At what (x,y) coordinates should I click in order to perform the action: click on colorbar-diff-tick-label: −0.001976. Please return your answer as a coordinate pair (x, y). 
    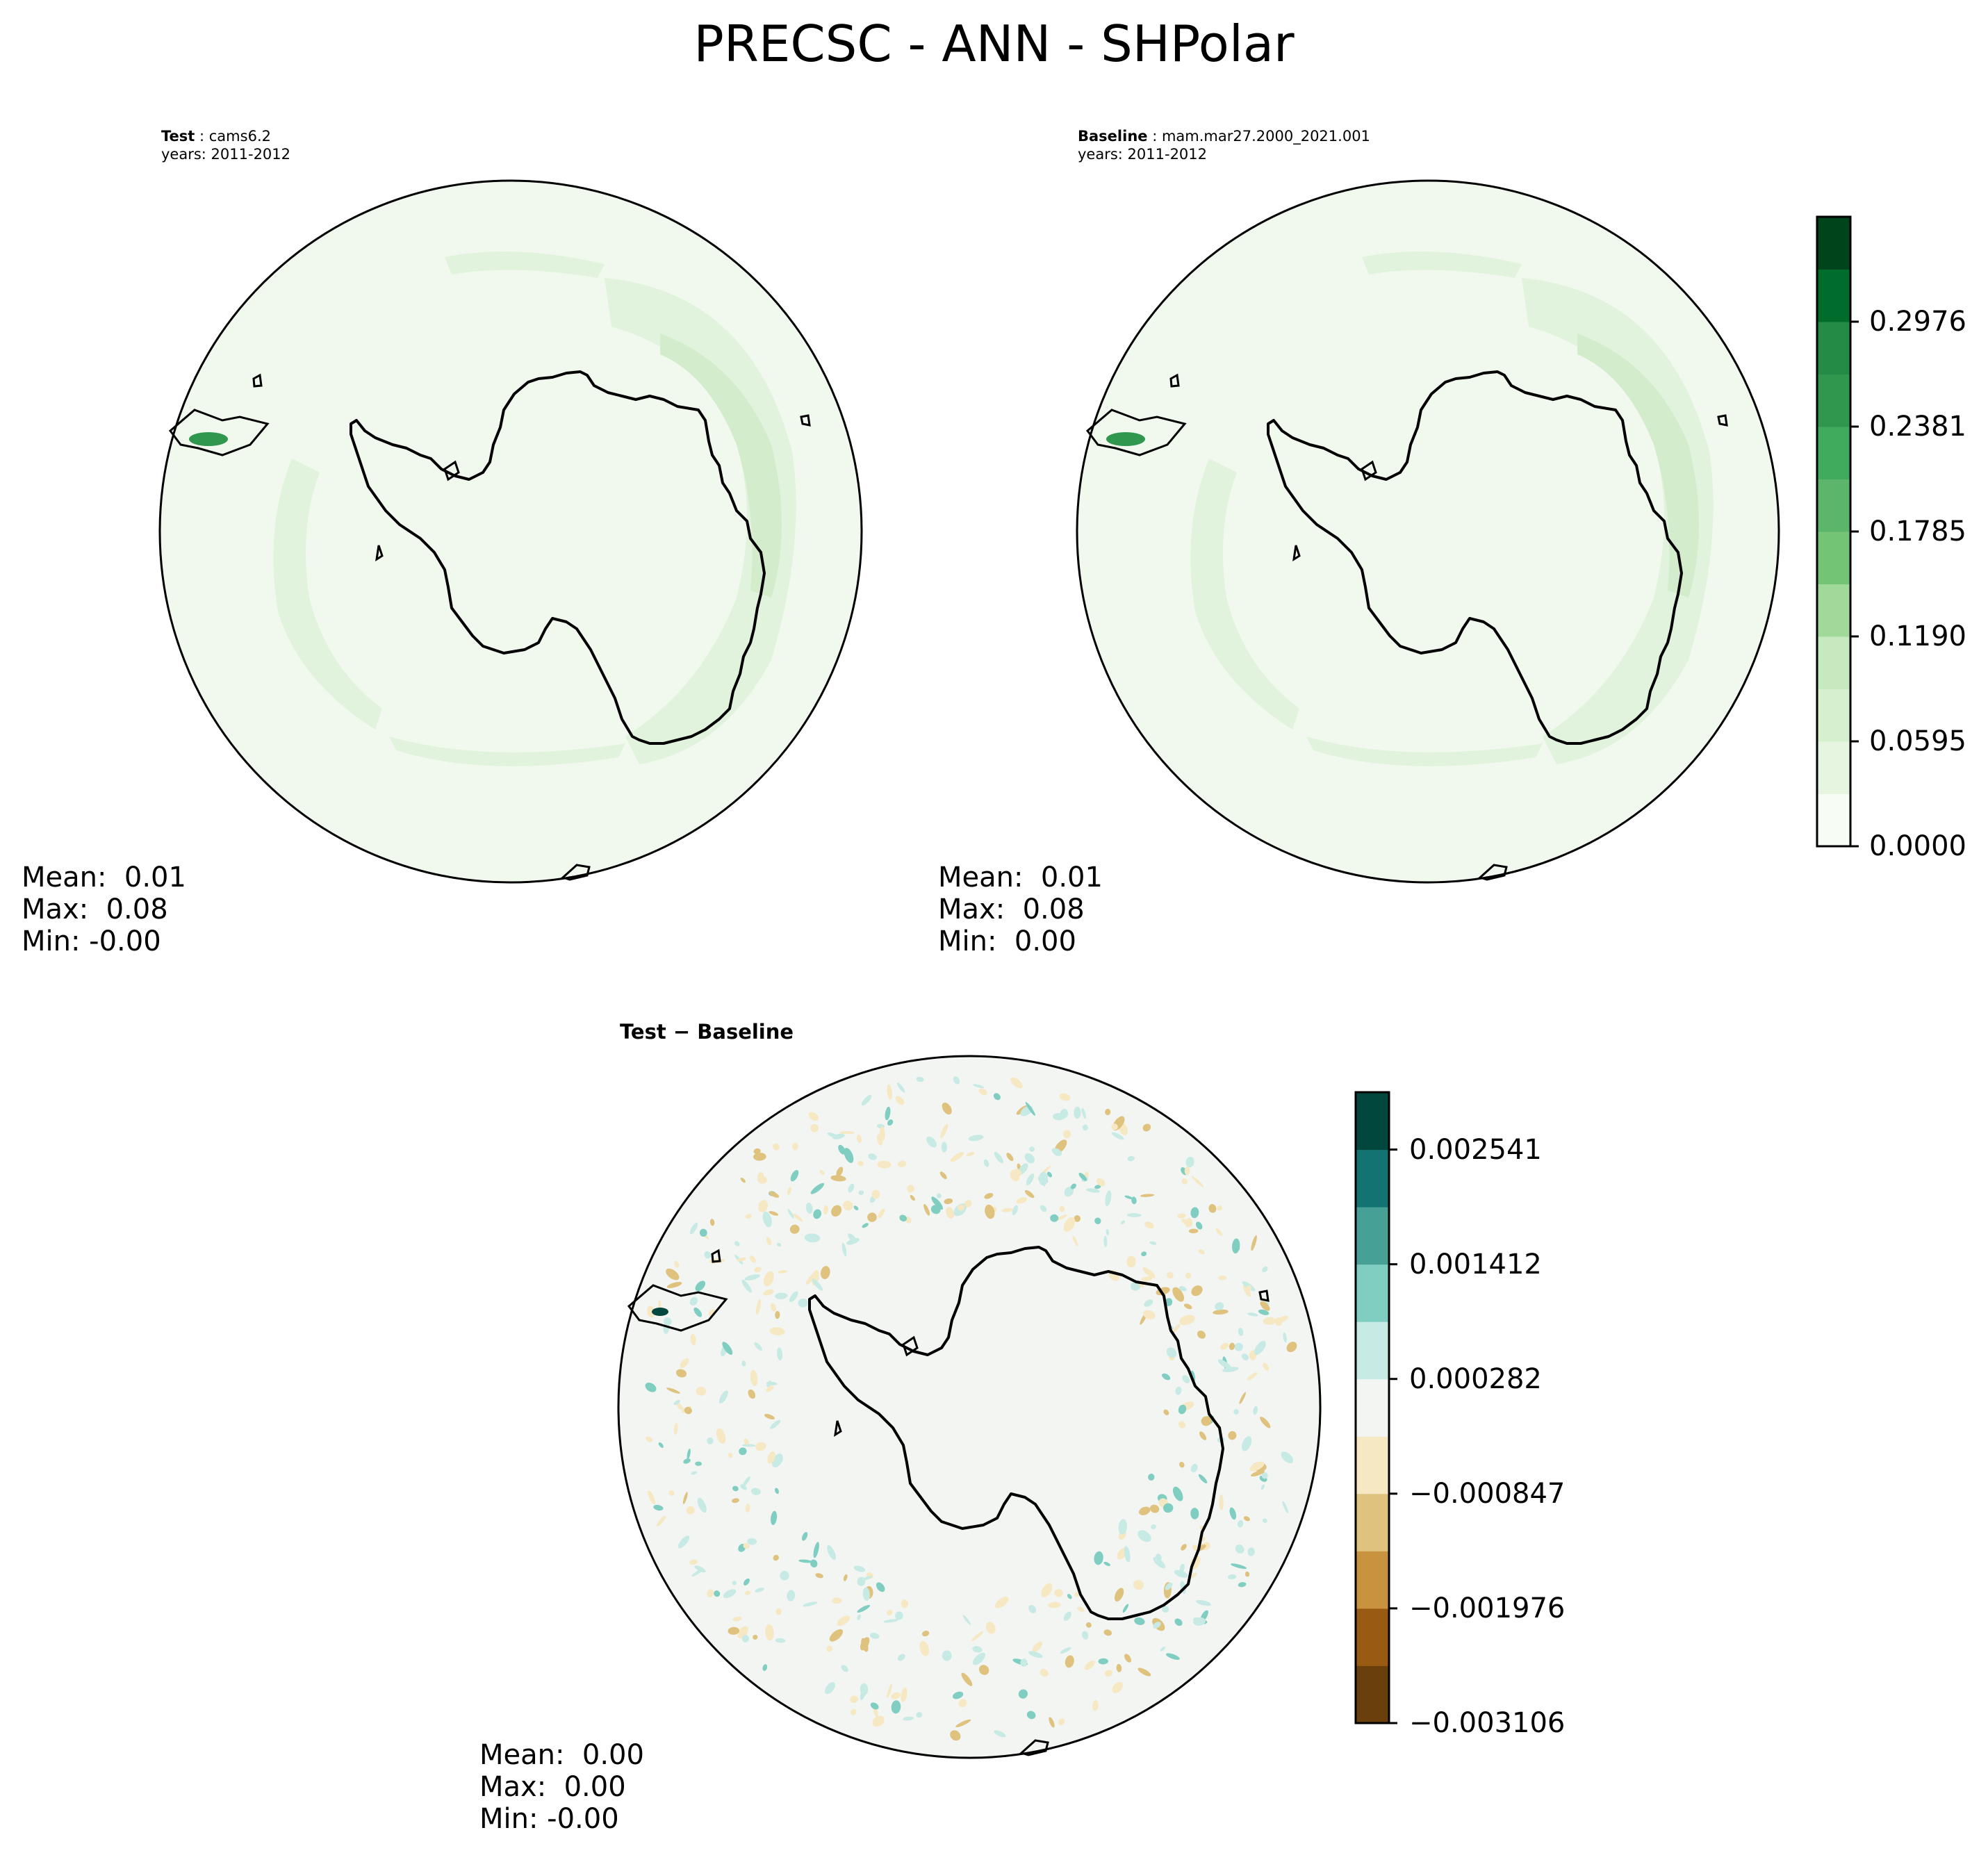
    Looking at the image, I should click on (1487, 1608).